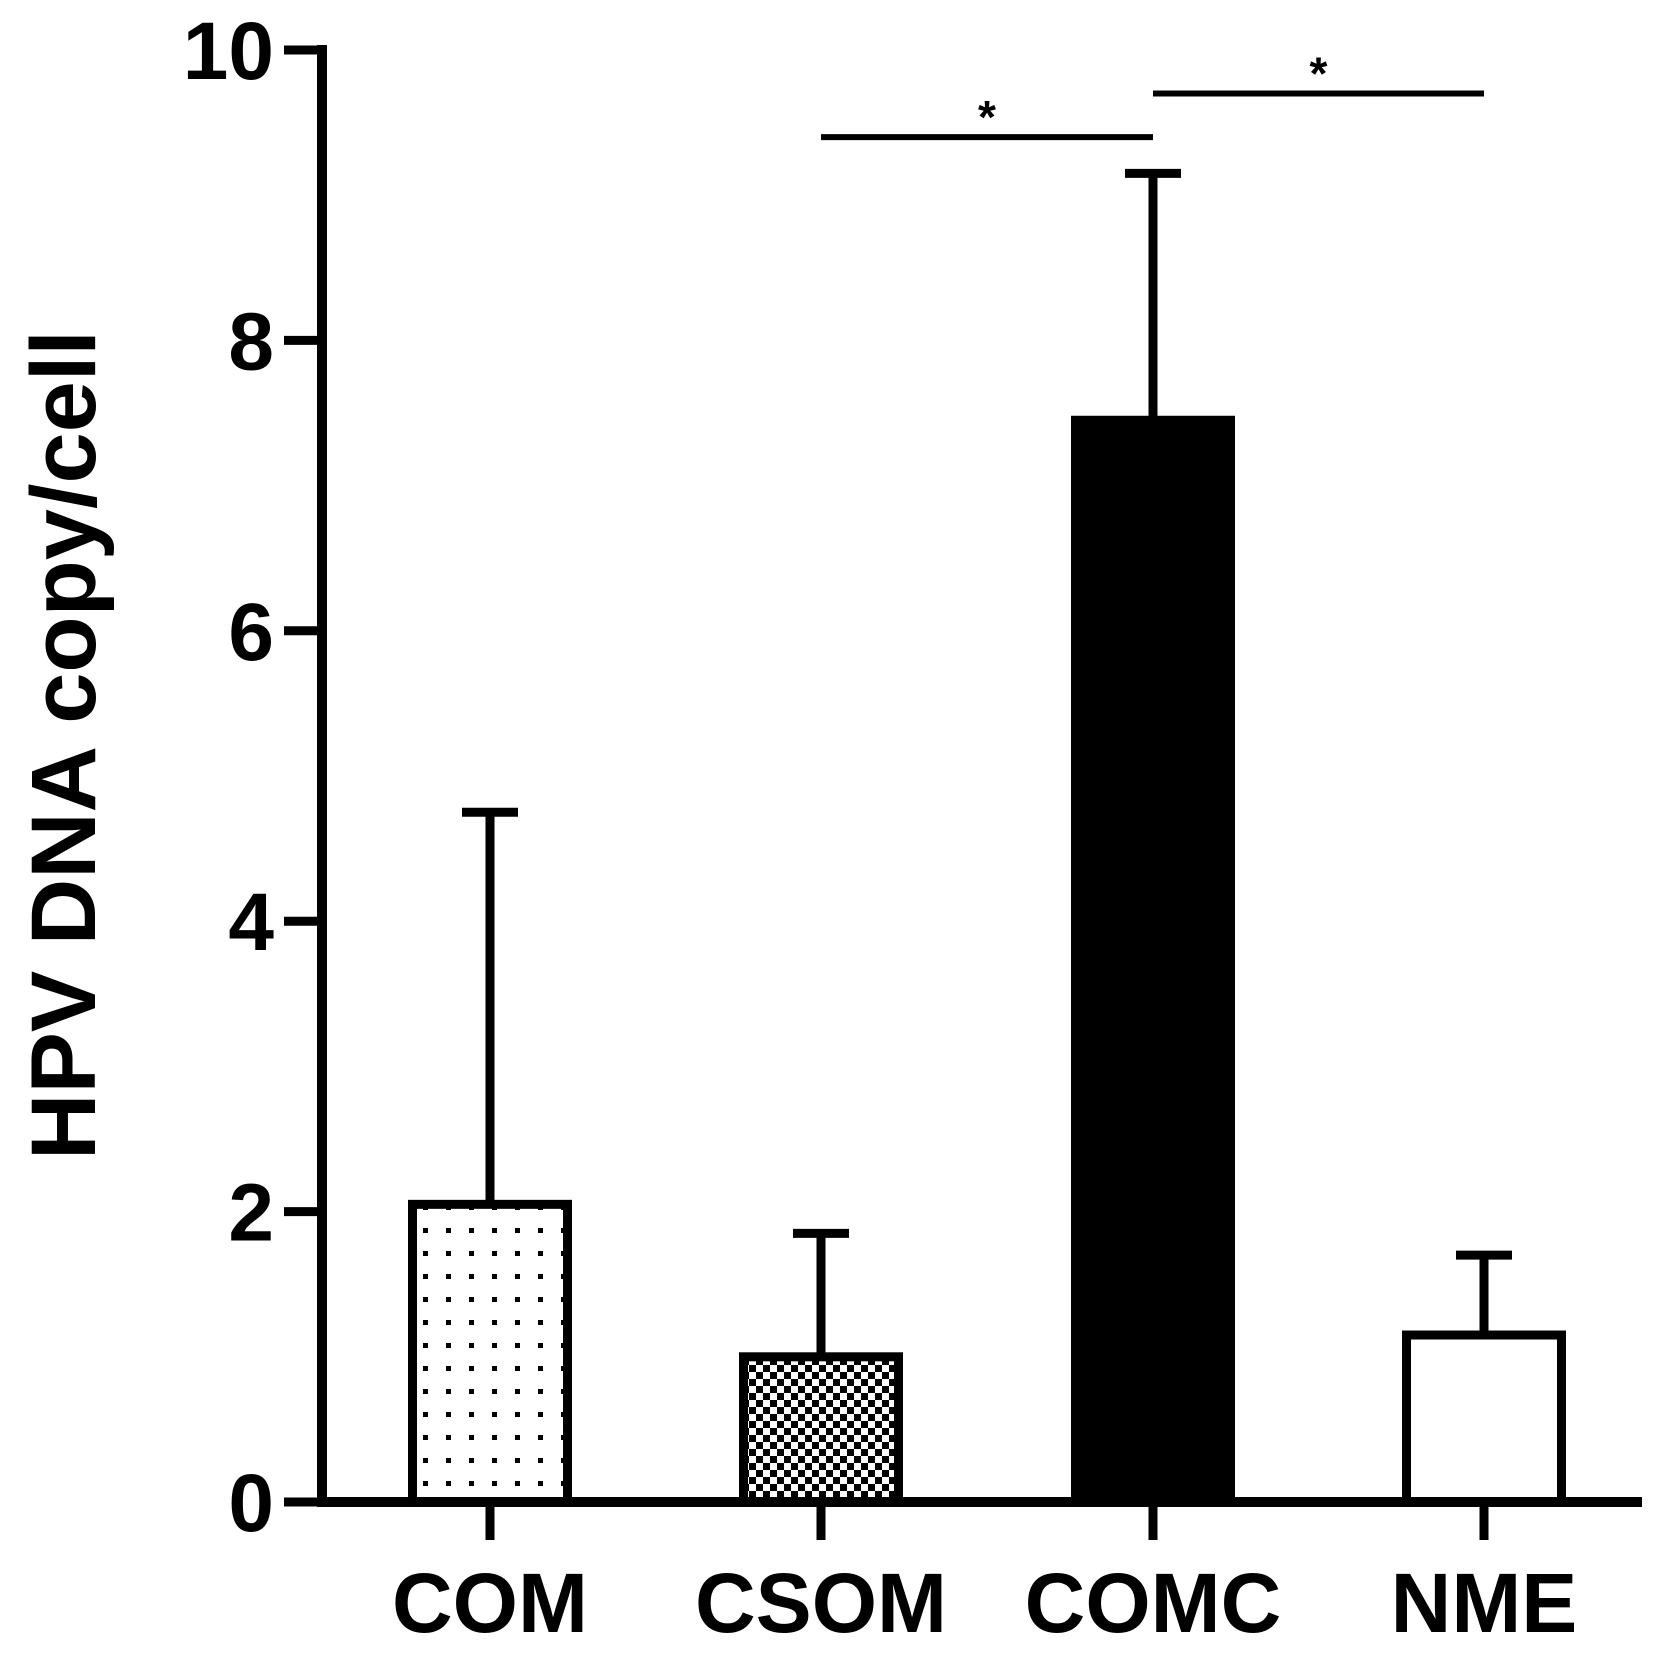 The width and height of the screenshot is (1669, 1653). I want to click on bar-com, so click(490, 1353).